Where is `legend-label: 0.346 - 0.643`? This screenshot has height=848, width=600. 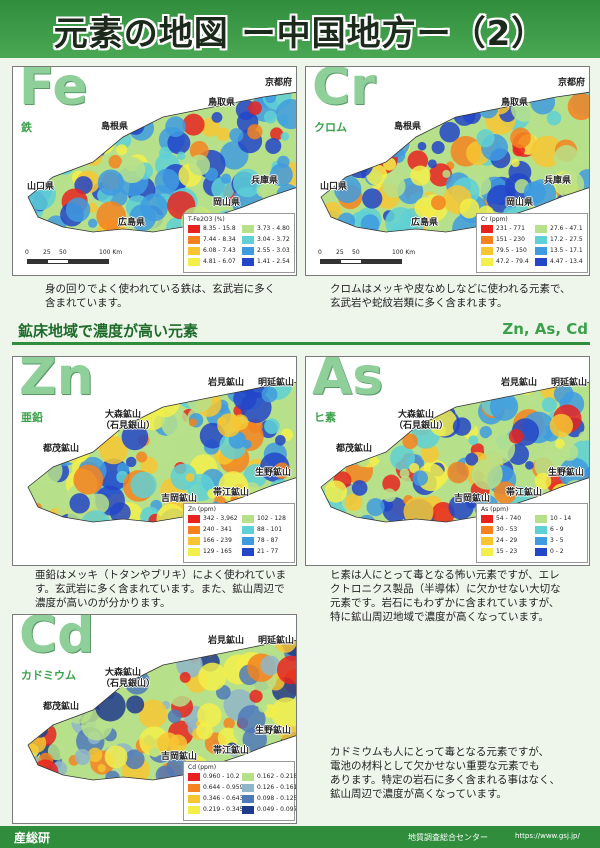
legend-label: 0.346 - 0.643 is located at coordinates (223, 798).